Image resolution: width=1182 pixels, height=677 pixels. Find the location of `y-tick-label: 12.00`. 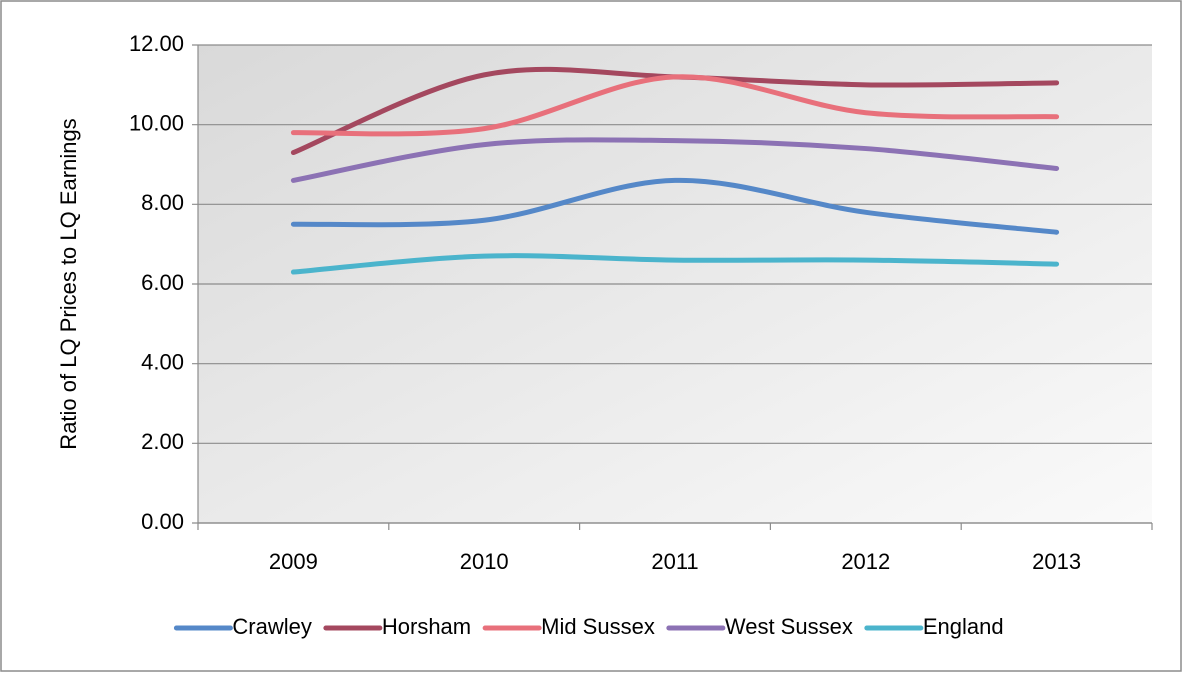

y-tick-label: 12.00 is located at coordinates (156, 43).